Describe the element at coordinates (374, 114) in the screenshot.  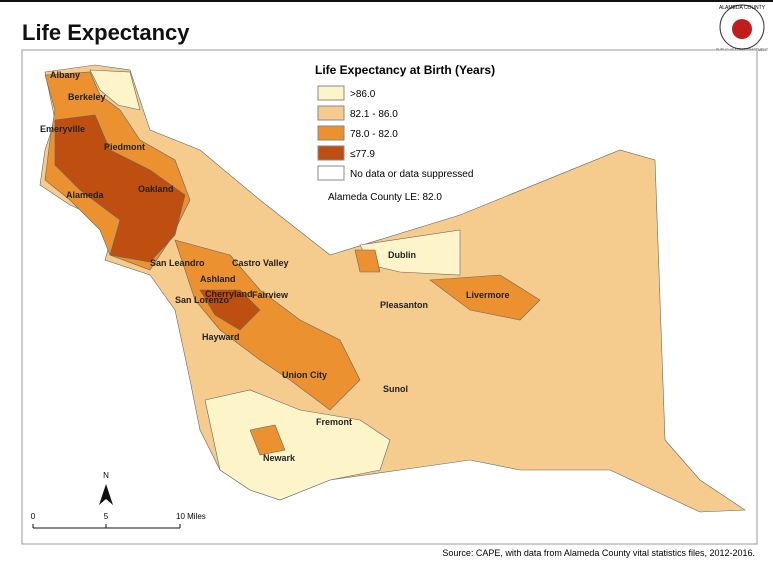
I see `legend-label: 82.1 - 86.0` at that location.